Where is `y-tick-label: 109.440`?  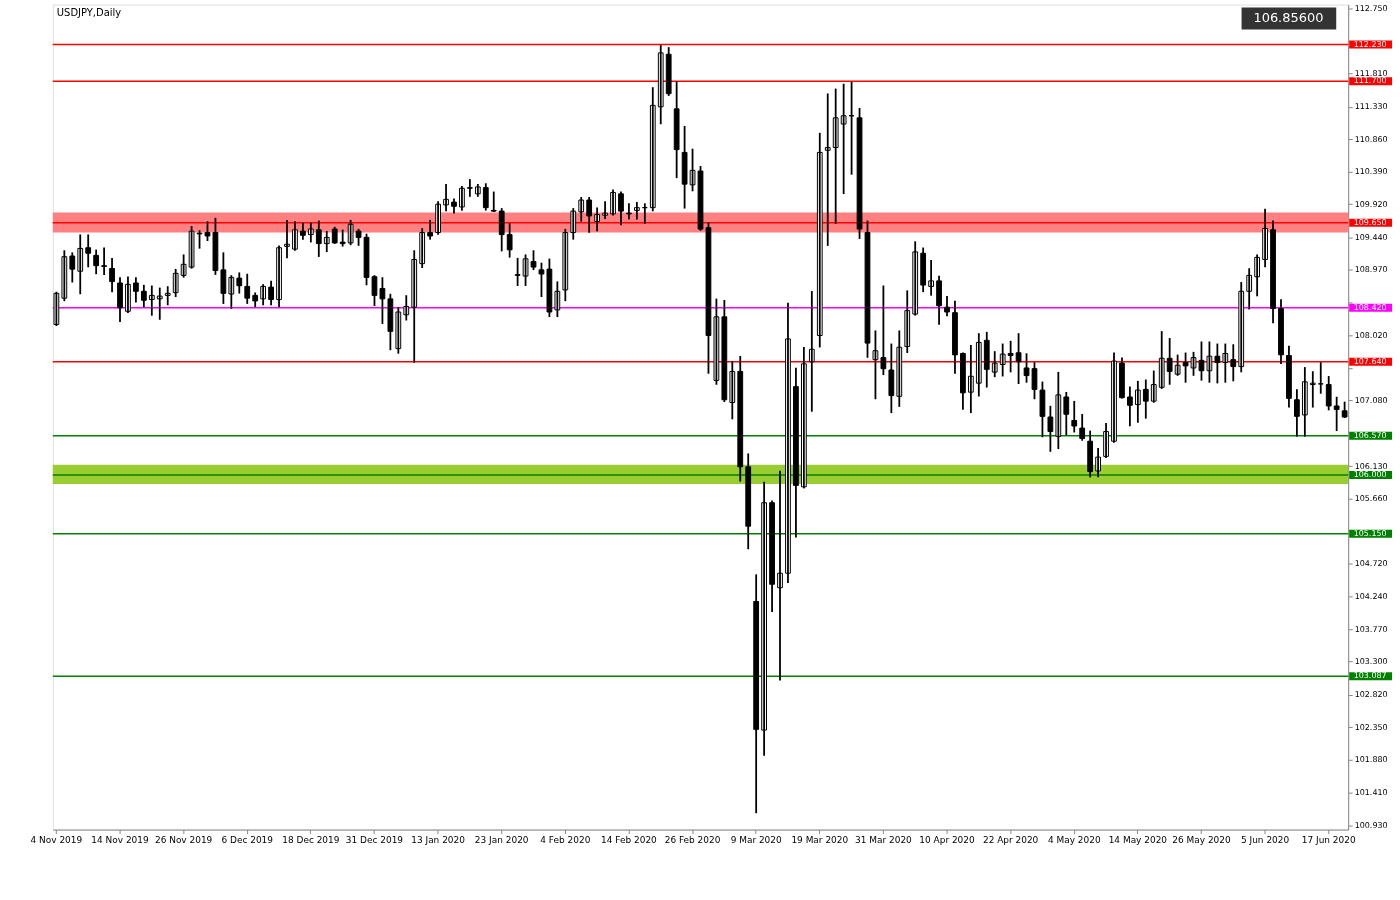
y-tick-label: 109.440 is located at coordinates (1371, 237).